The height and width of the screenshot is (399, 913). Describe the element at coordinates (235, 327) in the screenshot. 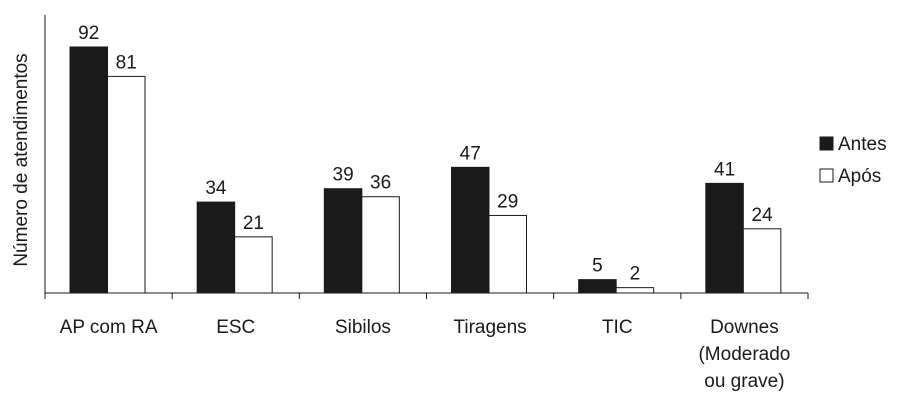

I see `x-tick-label: ESC` at that location.